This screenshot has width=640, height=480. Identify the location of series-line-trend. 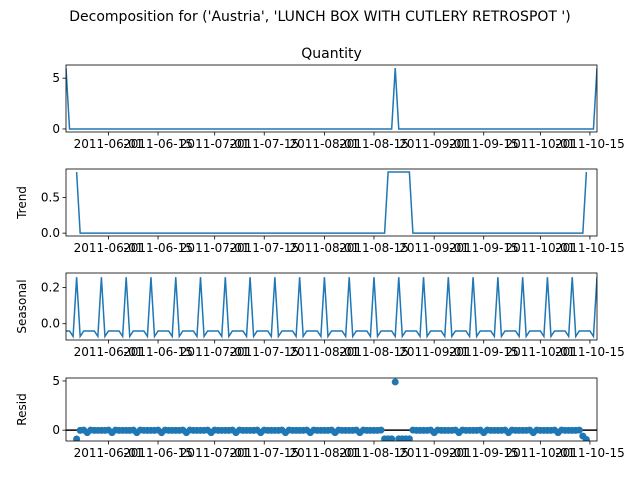
(331, 202).